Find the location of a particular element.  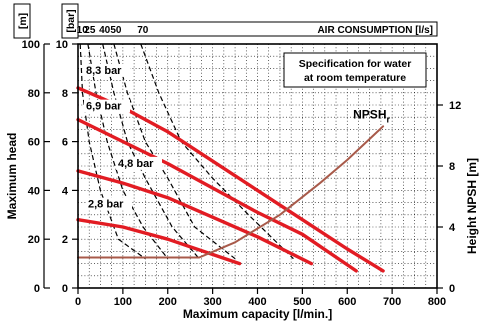

y-tick-label-m: 20 is located at coordinates (34, 240).